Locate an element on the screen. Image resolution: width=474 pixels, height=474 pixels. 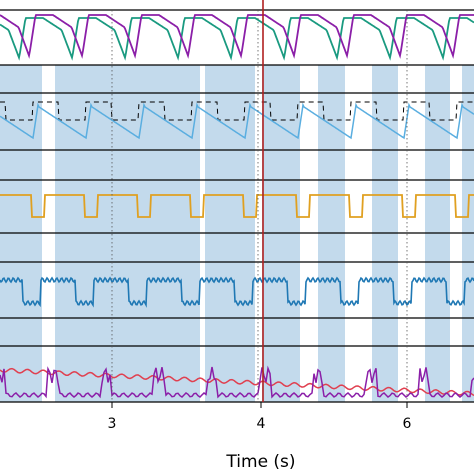
trace-blue-dark is located at coordinates (237, 292).